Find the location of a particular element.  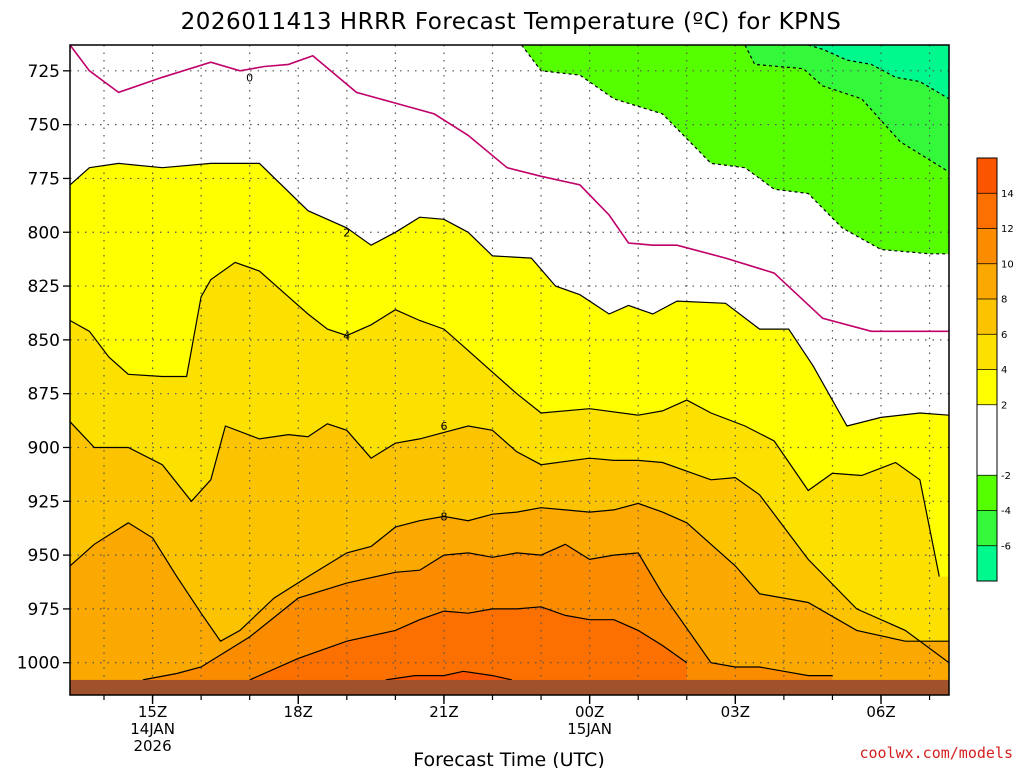

y-tick-label-825: 825 is located at coordinates (44, 287).